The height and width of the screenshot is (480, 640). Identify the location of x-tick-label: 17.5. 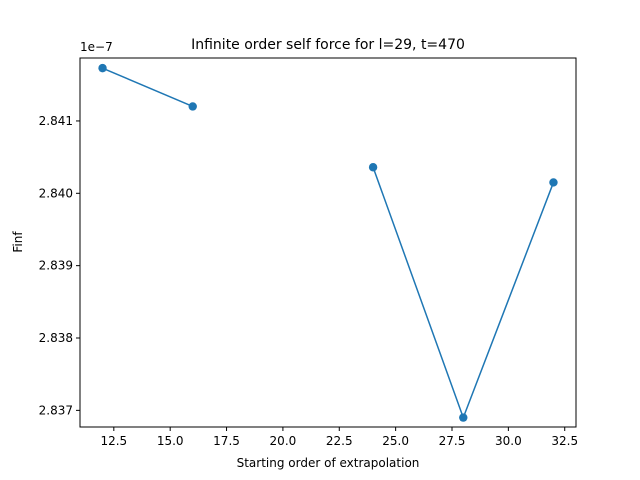
(226, 441).